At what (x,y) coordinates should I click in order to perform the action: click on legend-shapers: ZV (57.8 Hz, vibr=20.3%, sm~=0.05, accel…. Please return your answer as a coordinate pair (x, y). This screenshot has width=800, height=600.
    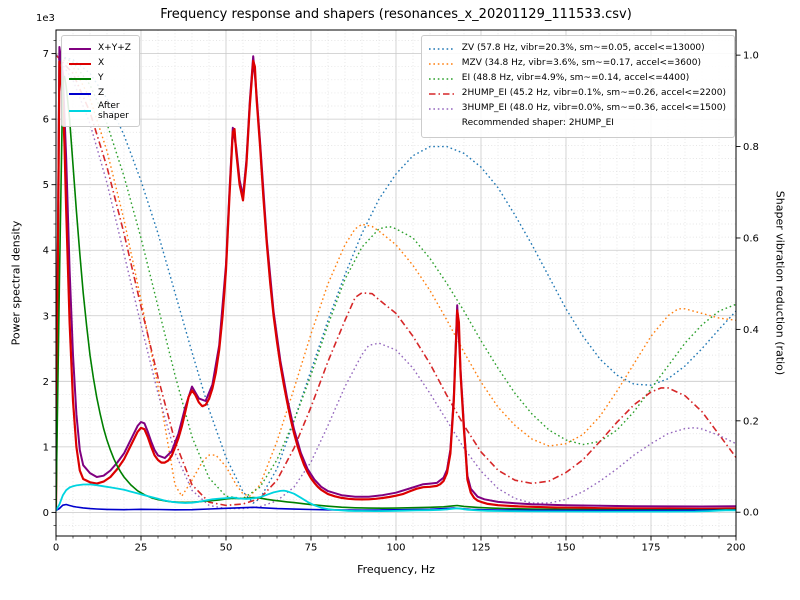
    Looking at the image, I should click on (577, 86).